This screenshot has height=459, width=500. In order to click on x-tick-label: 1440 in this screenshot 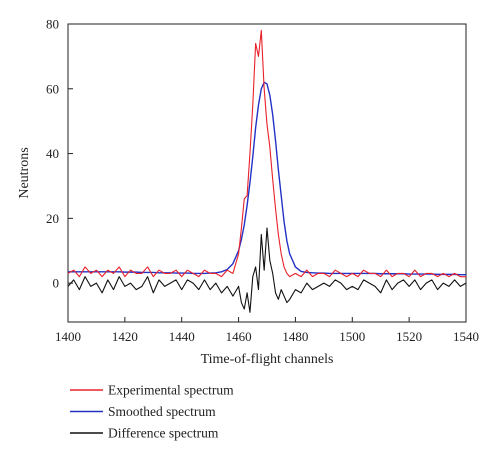, I will do `click(182, 336)`.